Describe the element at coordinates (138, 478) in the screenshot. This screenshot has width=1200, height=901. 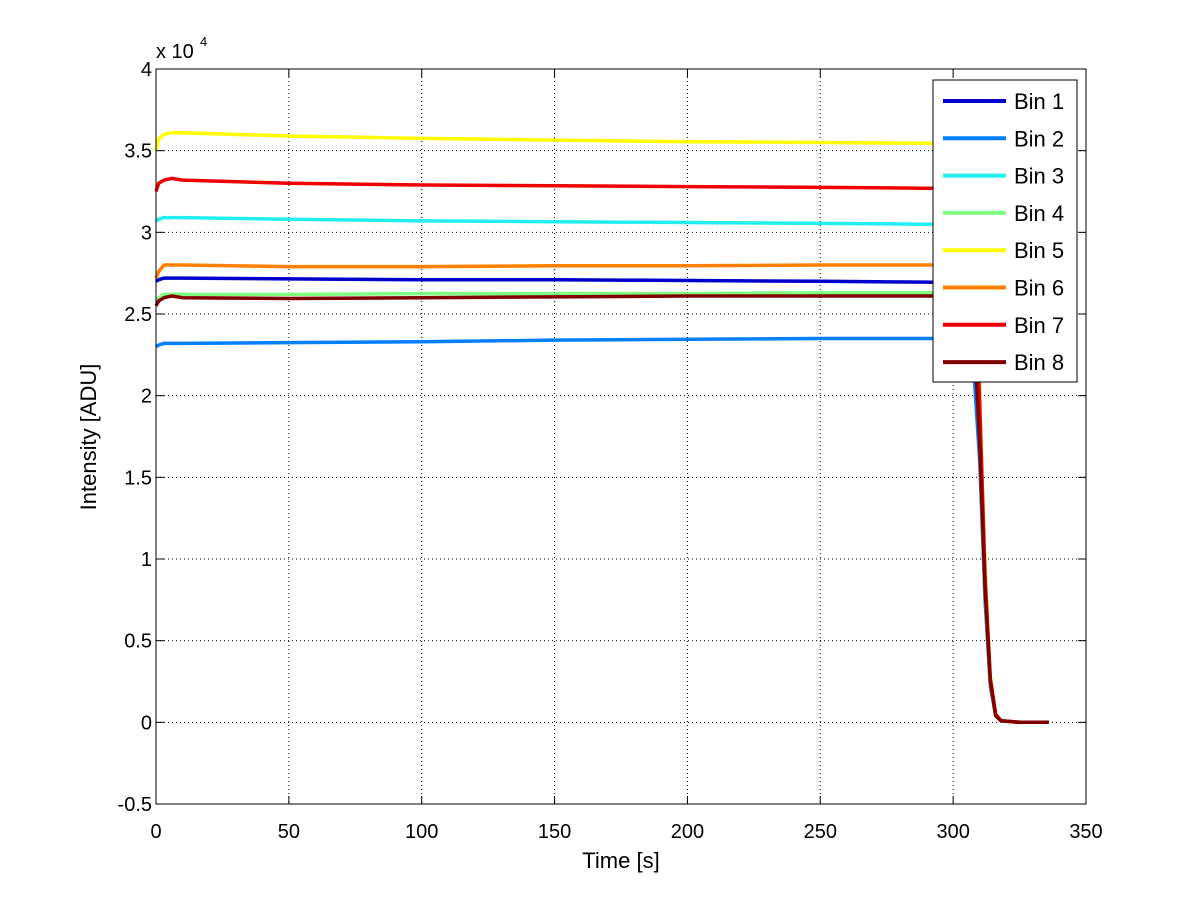
I see `y-tick-label: 1.5` at that location.